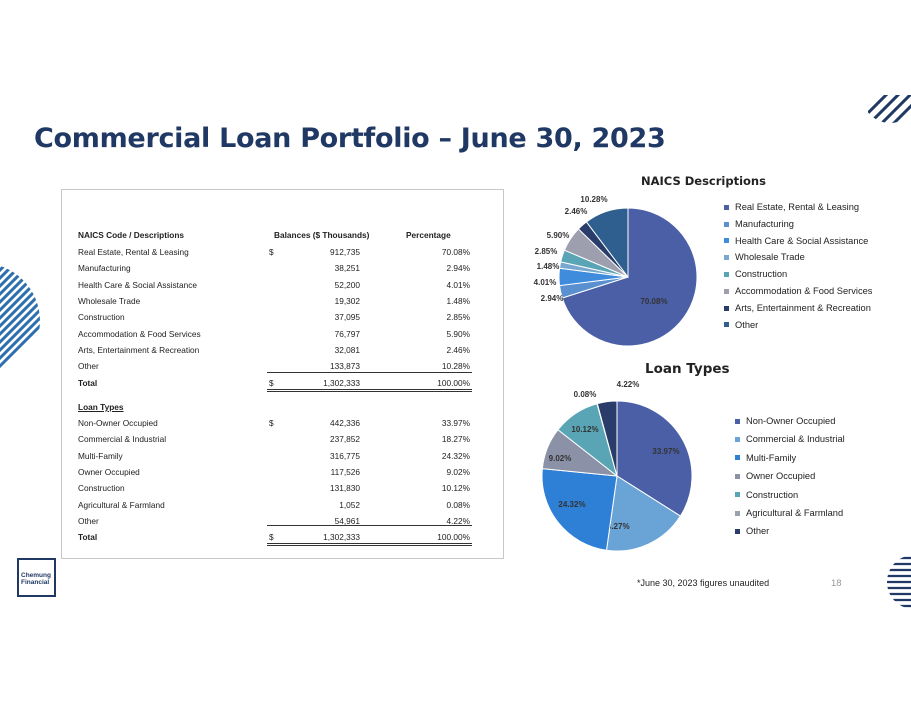  What do you see at coordinates (282, 366) in the screenshot?
I see `naics-row: Other 133,873 10.28%` at bounding box center [282, 366].